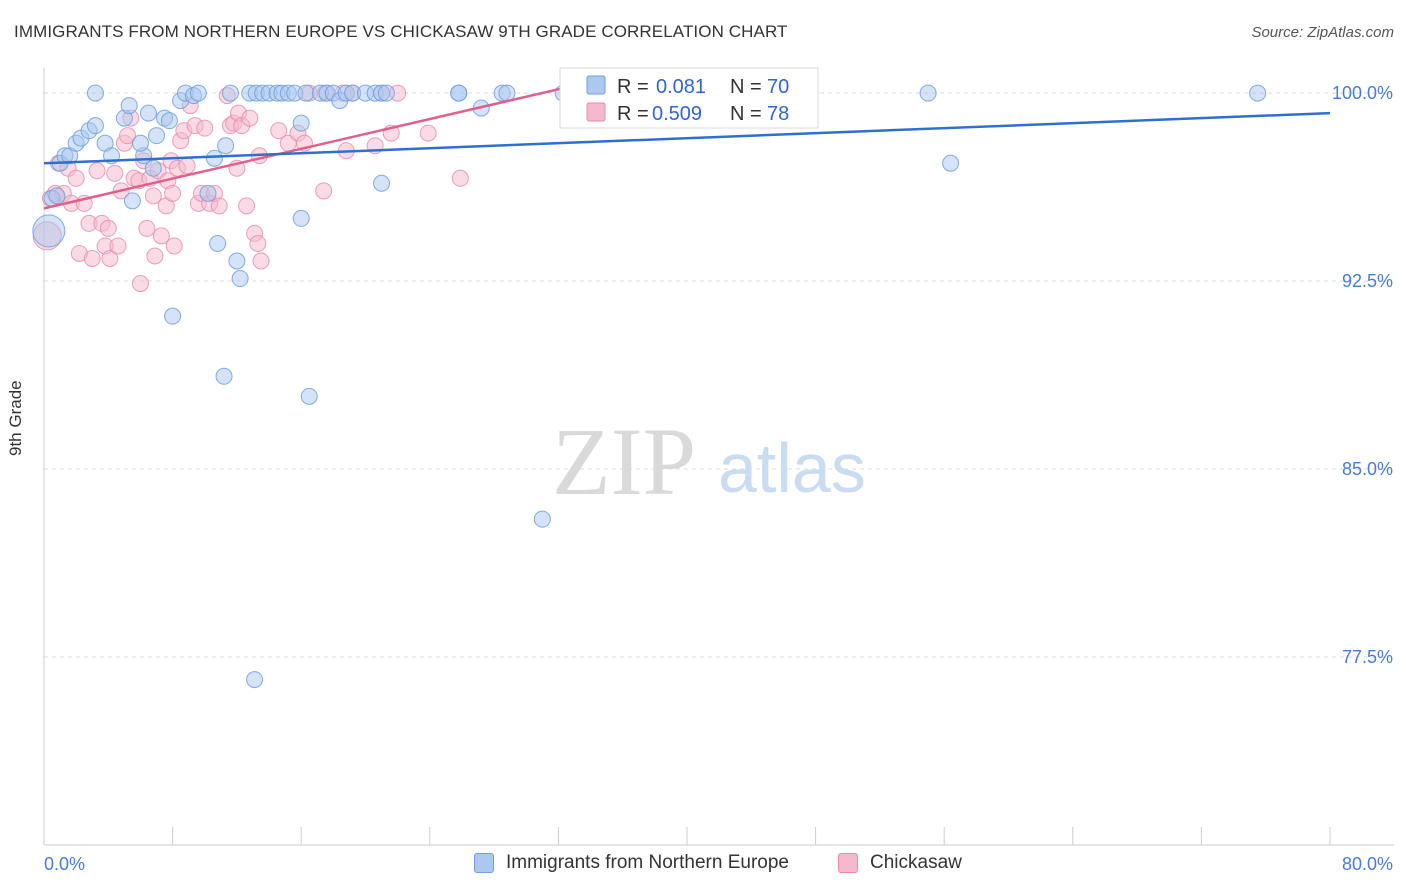 This screenshot has height=892, width=1406. I want to click on stats-n-value-1: 70, so click(778, 87).